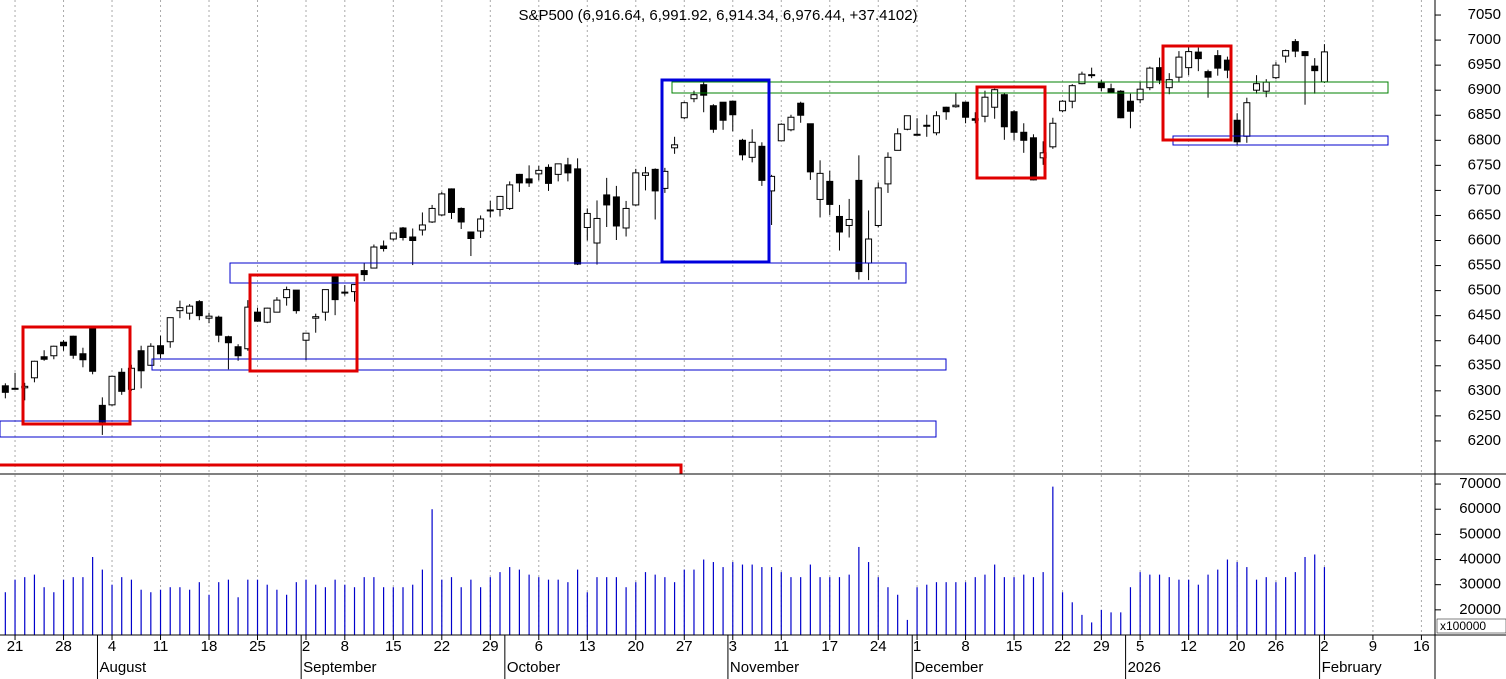 The width and height of the screenshot is (1506, 679). What do you see at coordinates (1144, 667) in the screenshot?
I see `month-label: 2026` at bounding box center [1144, 667].